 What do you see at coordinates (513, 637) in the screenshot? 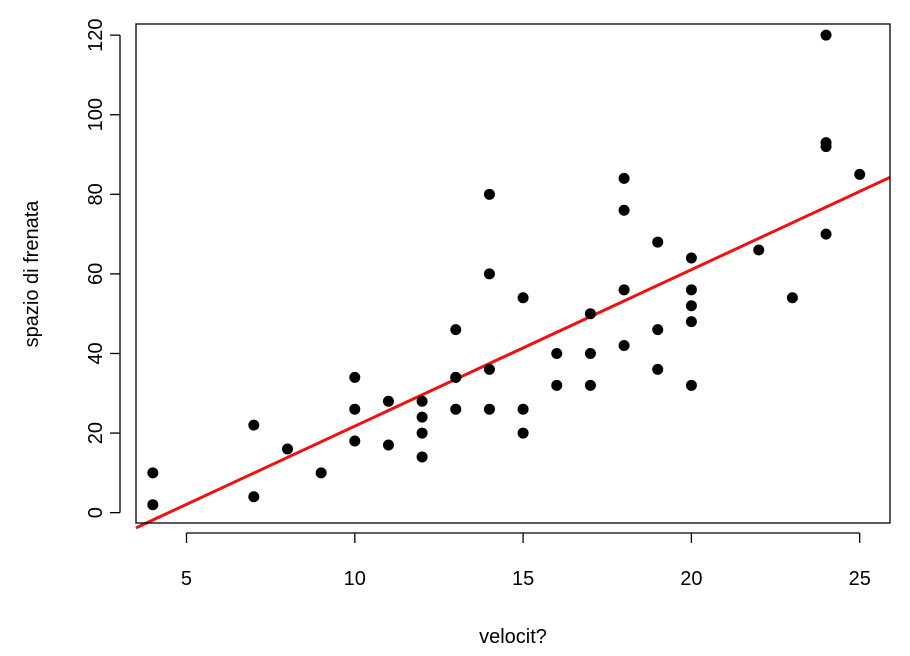
I see `x-axis-title: velocit?` at bounding box center [513, 637].